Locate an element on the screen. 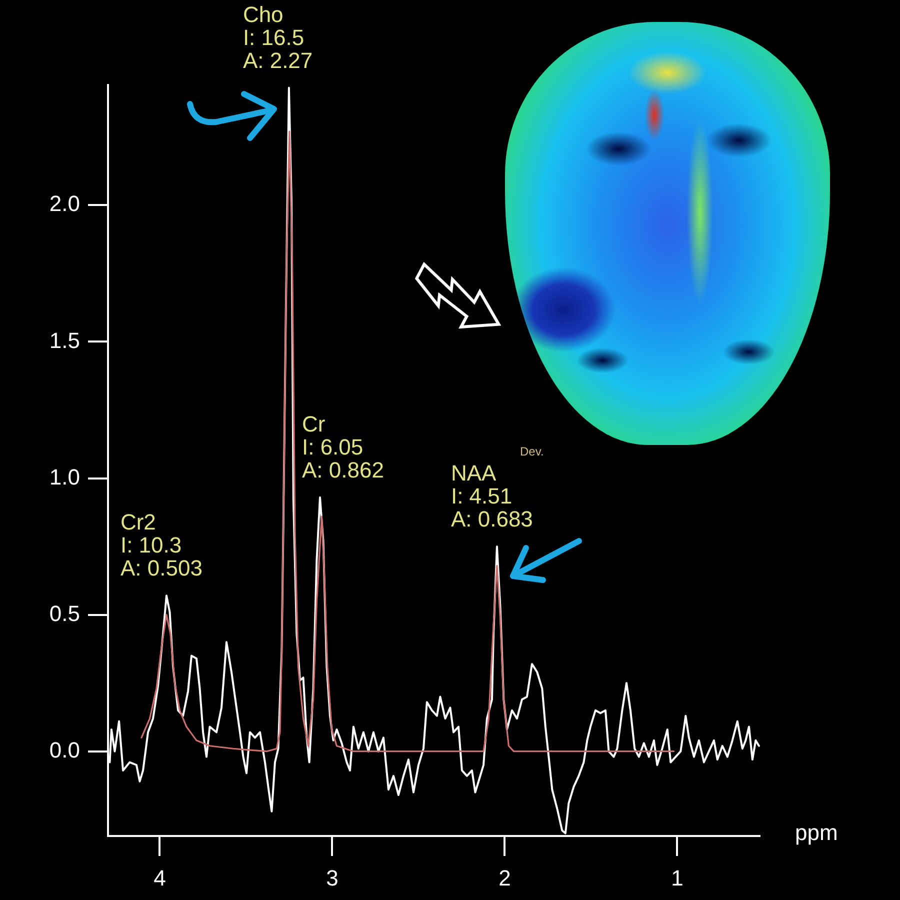  y-tick-label: 0.5 is located at coordinates (64, 613).